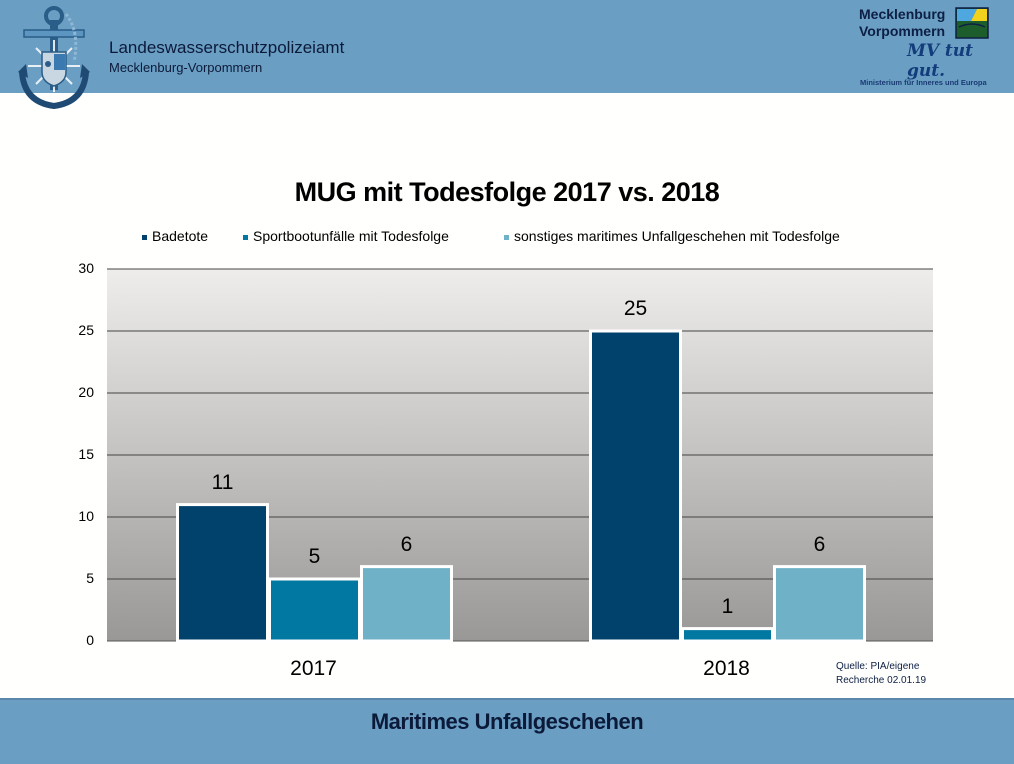 This screenshot has height=764, width=1014. I want to click on y-tick-label: 5, so click(90, 578).